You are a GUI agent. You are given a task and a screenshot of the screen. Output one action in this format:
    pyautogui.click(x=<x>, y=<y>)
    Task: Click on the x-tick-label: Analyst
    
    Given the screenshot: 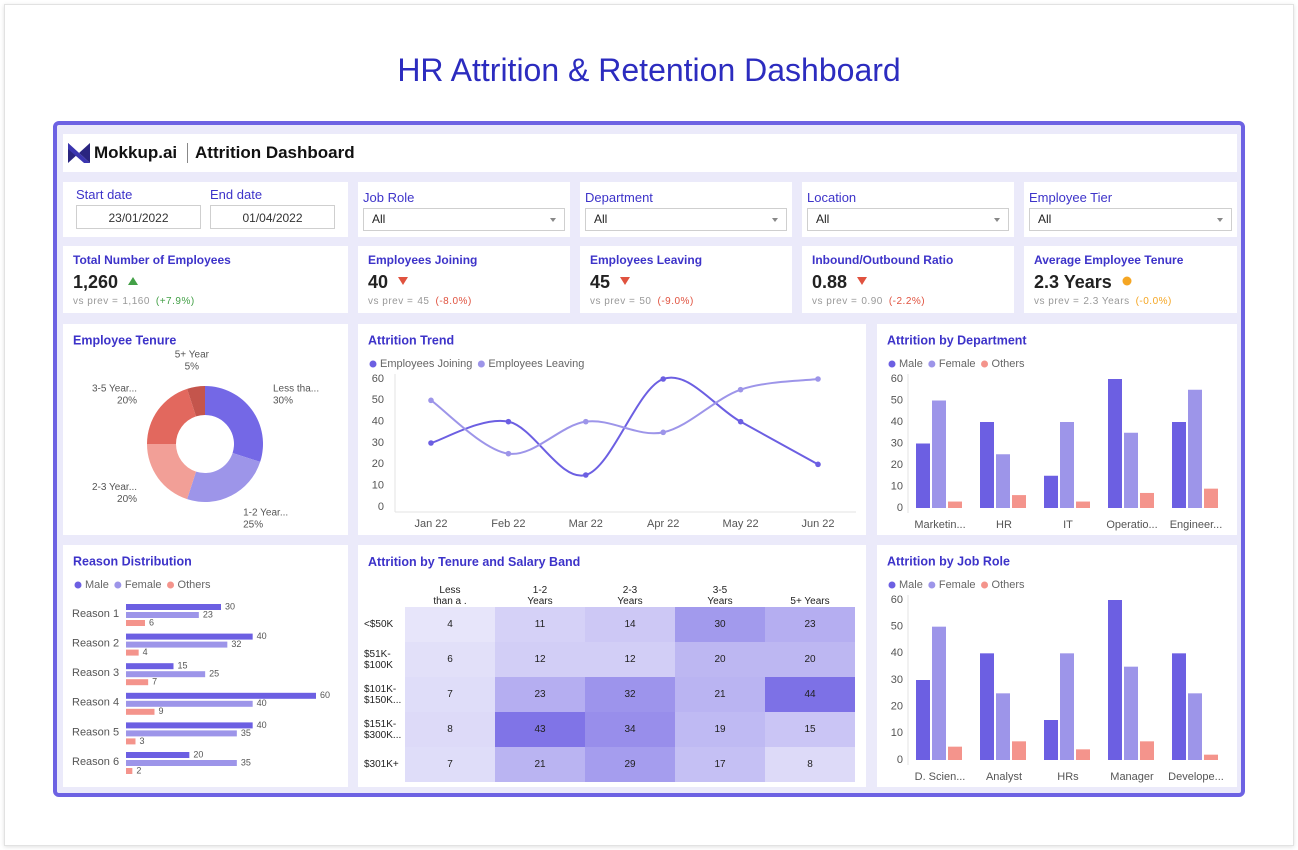 What is the action you would take?
    pyautogui.click(x=1004, y=777)
    